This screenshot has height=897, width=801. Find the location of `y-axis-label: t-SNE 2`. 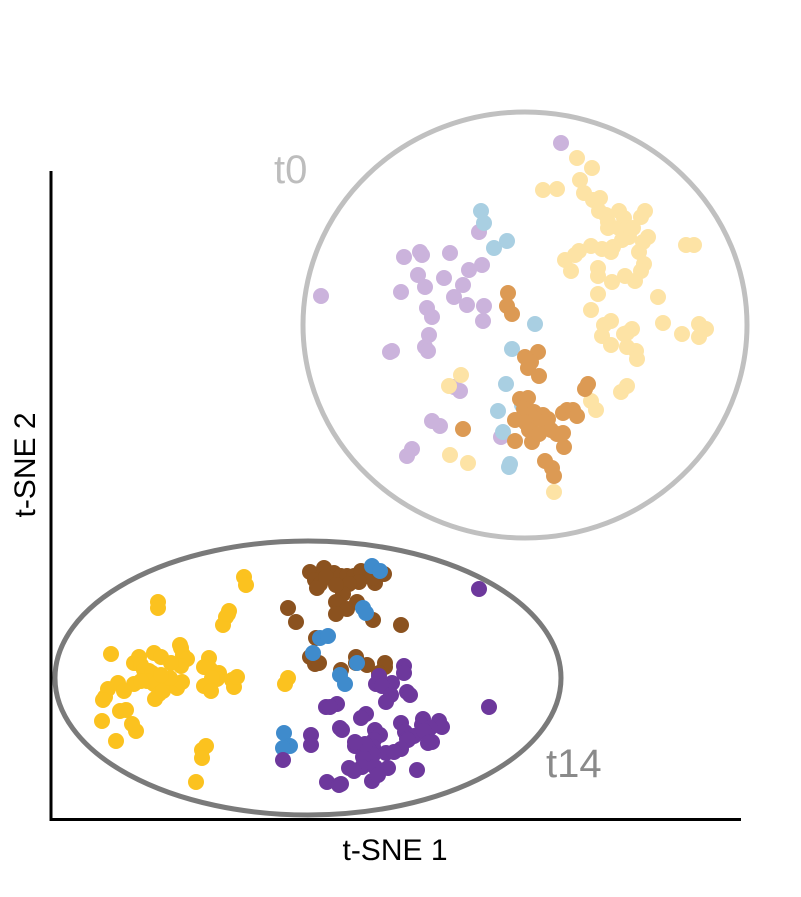

y-axis-label: t-SNE 2 is located at coordinates (25, 464).